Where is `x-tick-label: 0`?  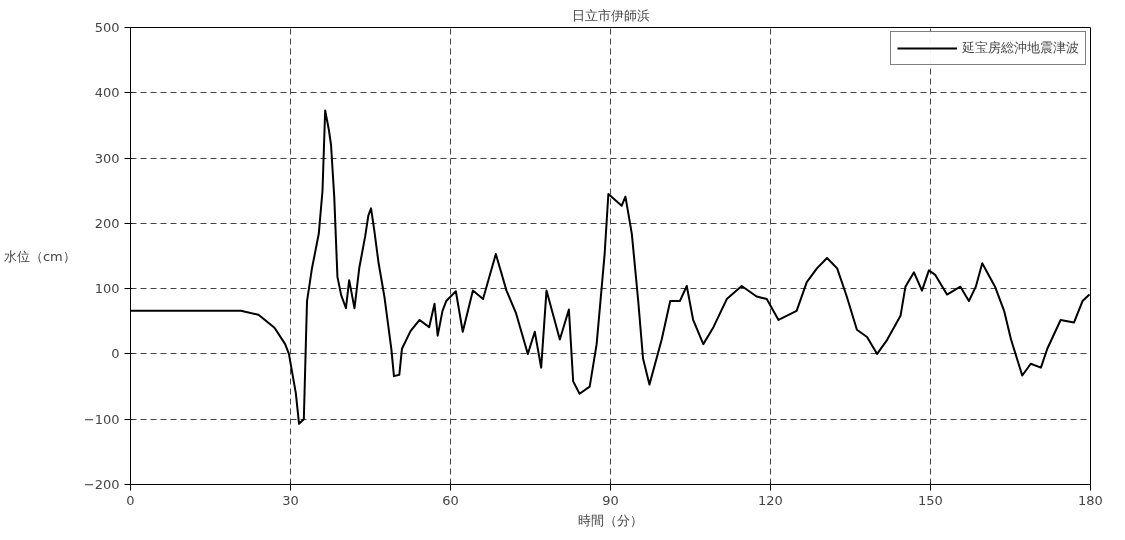 x-tick-label: 0 is located at coordinates (130, 500).